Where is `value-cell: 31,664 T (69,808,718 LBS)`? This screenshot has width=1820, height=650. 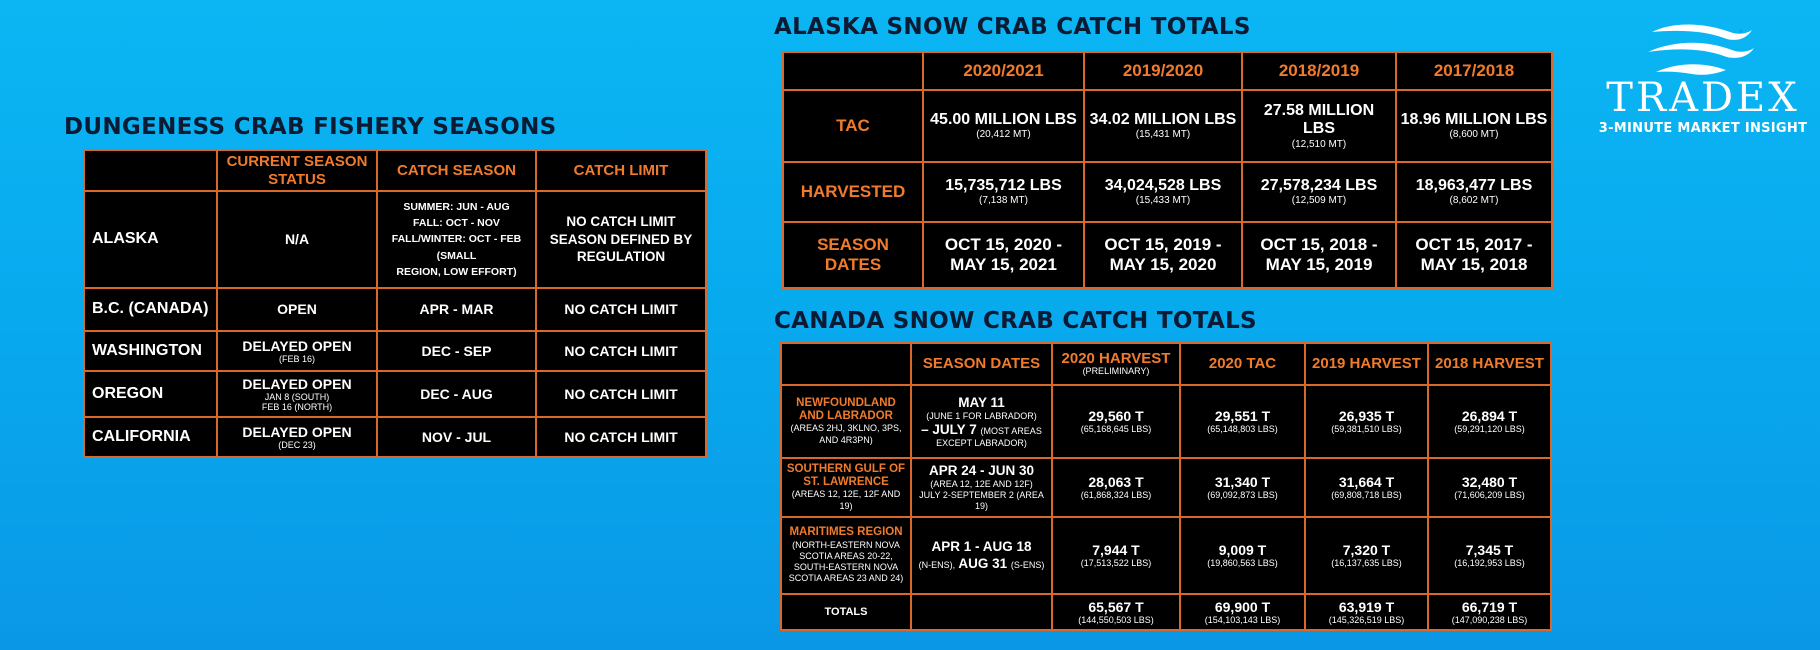
value-cell: 31,664 T (69,808,718 LBS) is located at coordinates (1366, 487).